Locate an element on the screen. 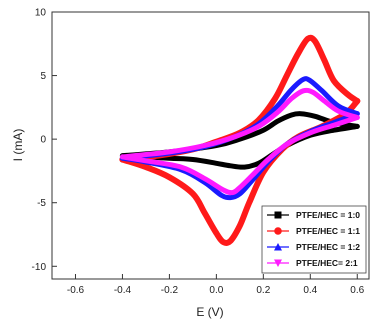  x-tick-label: -0.2 is located at coordinates (170, 290).